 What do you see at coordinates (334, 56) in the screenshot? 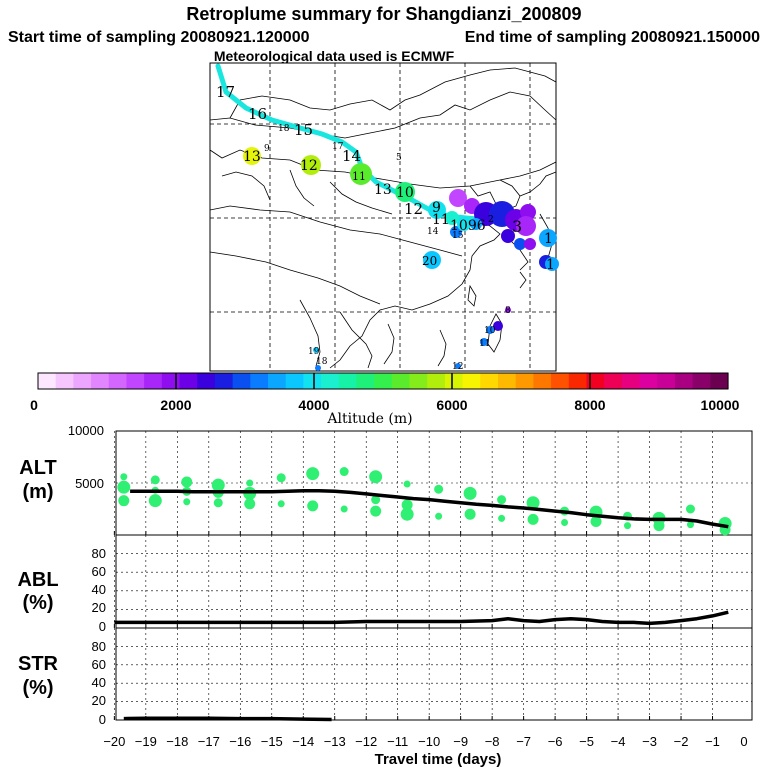
I see `met-data-label: Meteorological data used is ECMWF` at bounding box center [334, 56].